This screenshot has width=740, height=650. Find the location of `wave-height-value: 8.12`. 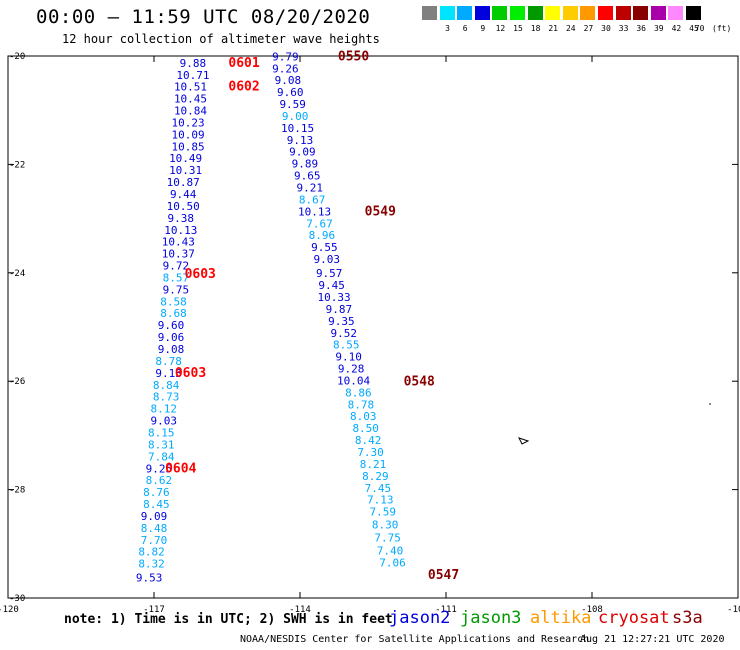

wave-height-value: 8.12 is located at coordinates (163, 409).